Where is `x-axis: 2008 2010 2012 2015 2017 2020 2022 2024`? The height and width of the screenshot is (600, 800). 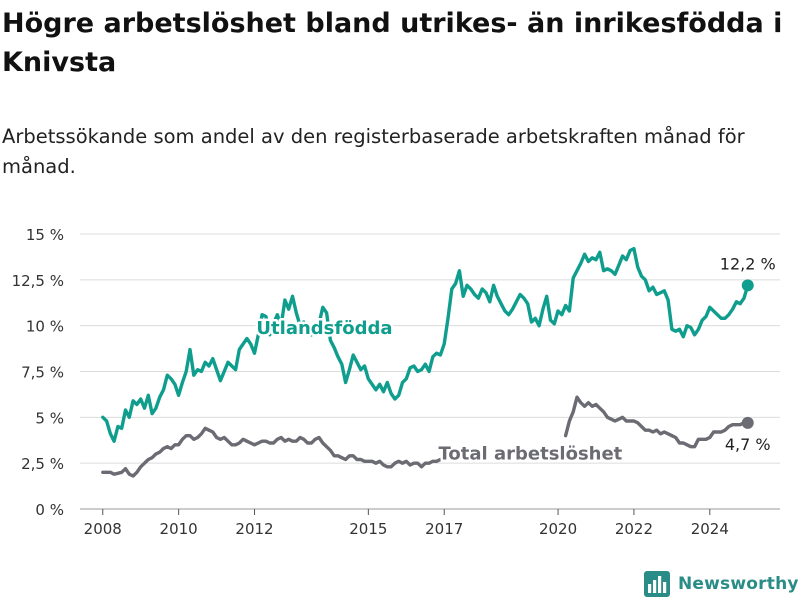
x-axis: 2008 2010 2012 2015 2017 2020 2022 2024 is located at coordinates (406, 523).